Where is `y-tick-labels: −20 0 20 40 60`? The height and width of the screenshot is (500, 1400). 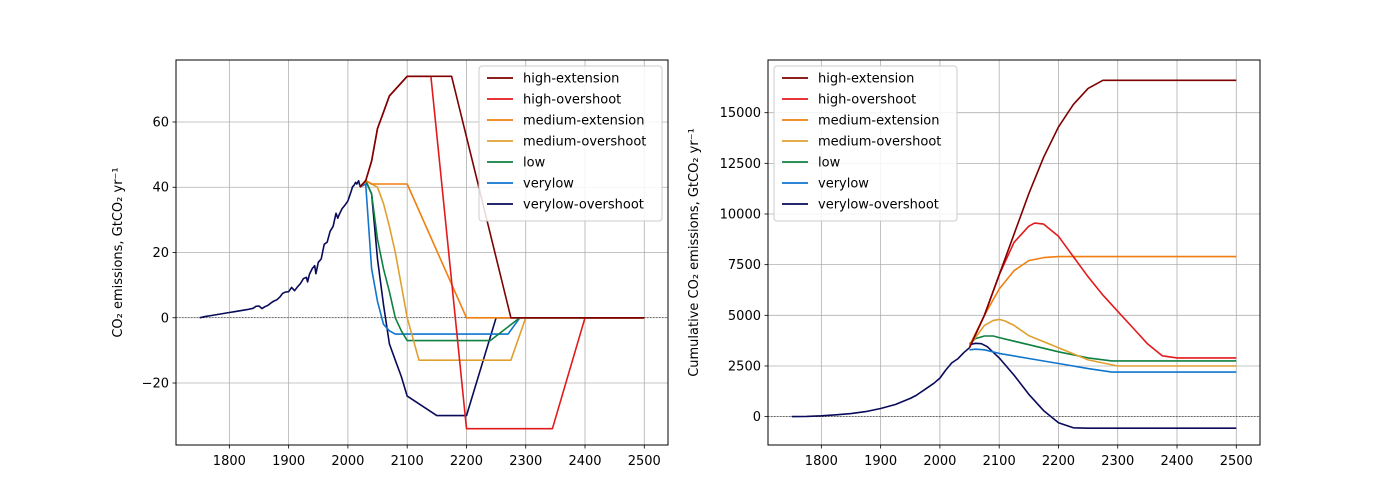
y-tick-labels: −20 0 20 40 60 is located at coordinates (159, 253).